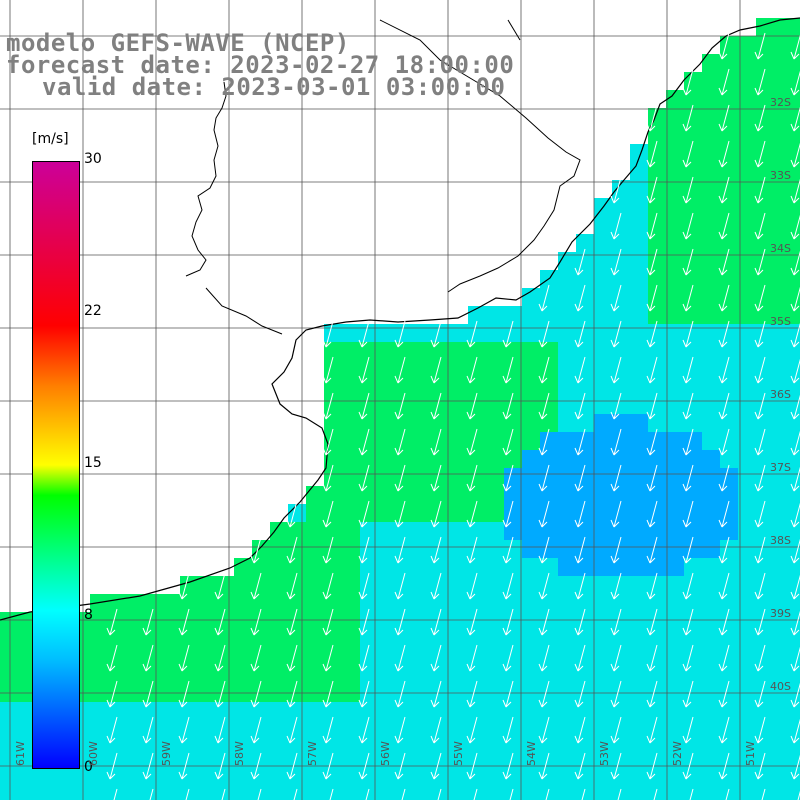  I want to click on forecast-date: forecast date: 2023-02-27 18:00:00, so click(260, 65).